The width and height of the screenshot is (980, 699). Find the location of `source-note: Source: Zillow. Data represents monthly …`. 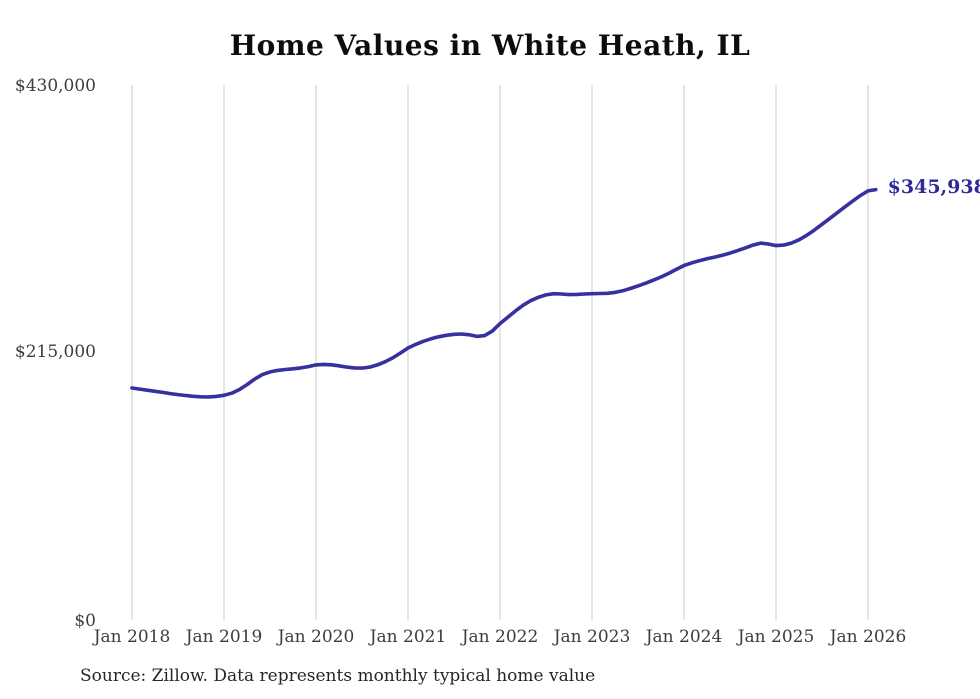

source-note: Source: Zillow. Data represents monthly … is located at coordinates (338, 676).